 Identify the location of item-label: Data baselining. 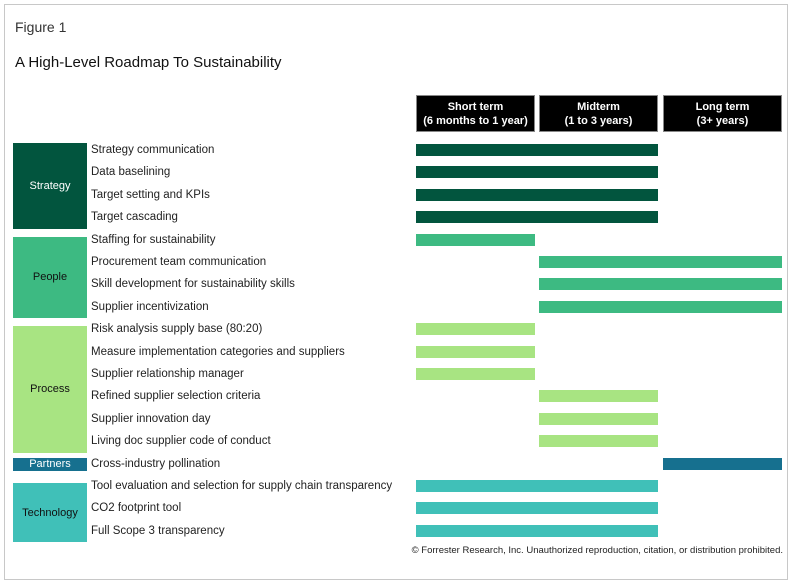
(131, 172).